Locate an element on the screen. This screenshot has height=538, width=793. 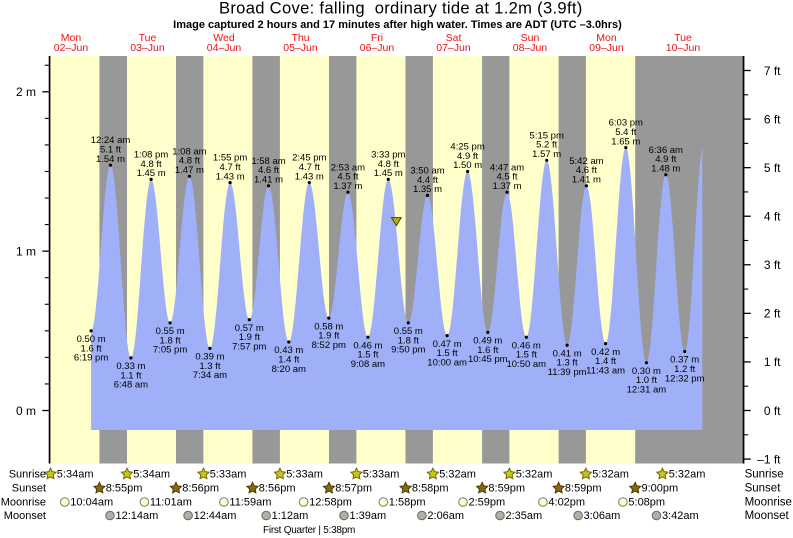
svg-text: 8:58pm is located at coordinates (430, 489).